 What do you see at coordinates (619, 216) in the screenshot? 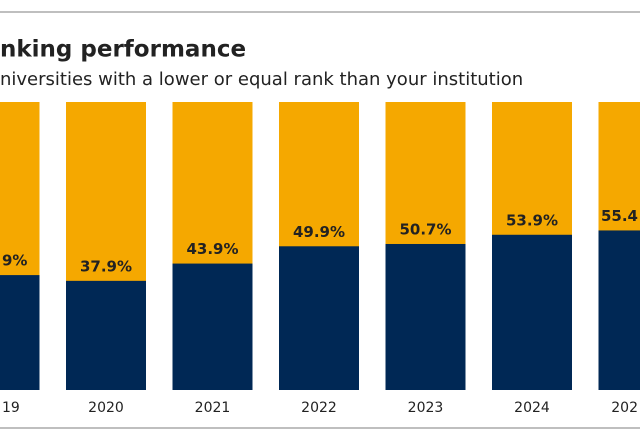
I see `value-label: 55.4` at bounding box center [619, 216].